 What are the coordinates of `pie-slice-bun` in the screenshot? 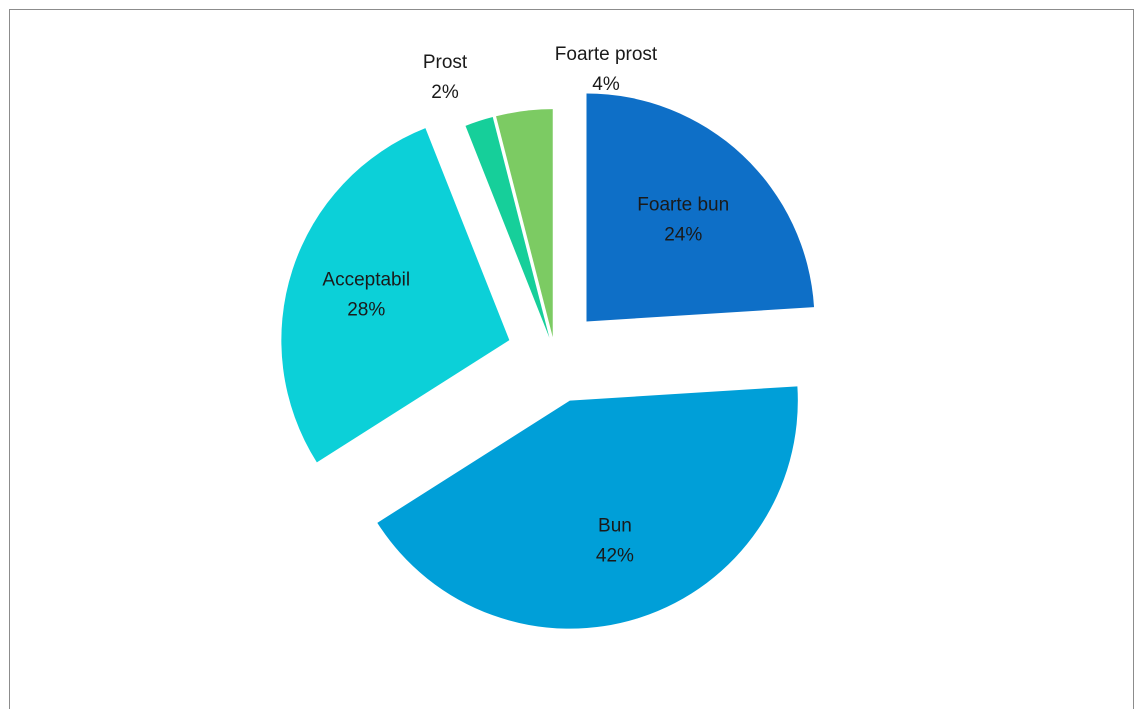 It's located at (587, 507).